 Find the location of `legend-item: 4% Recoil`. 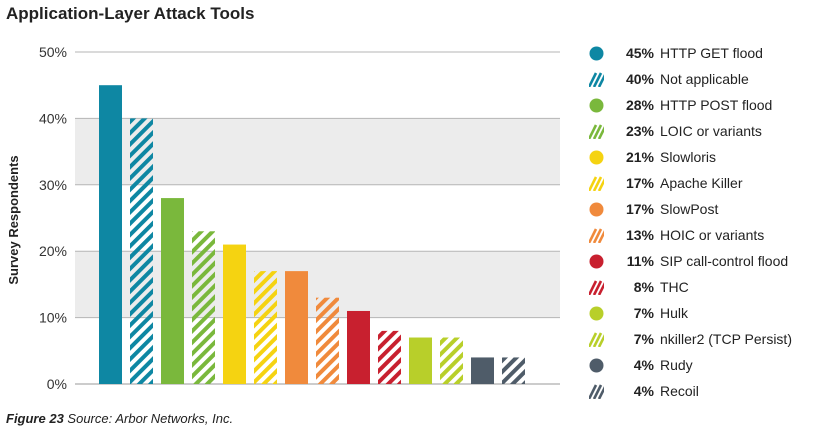

legend-item: 4% Recoil is located at coordinates (709, 391).